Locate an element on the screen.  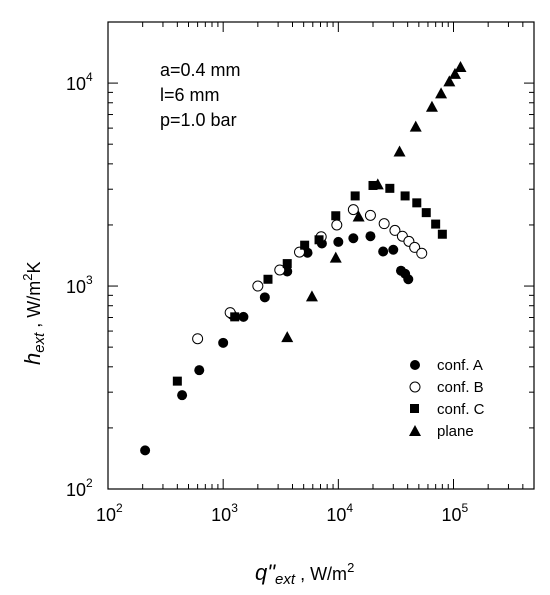
legend-label-plane: plane is located at coordinates (455, 431).